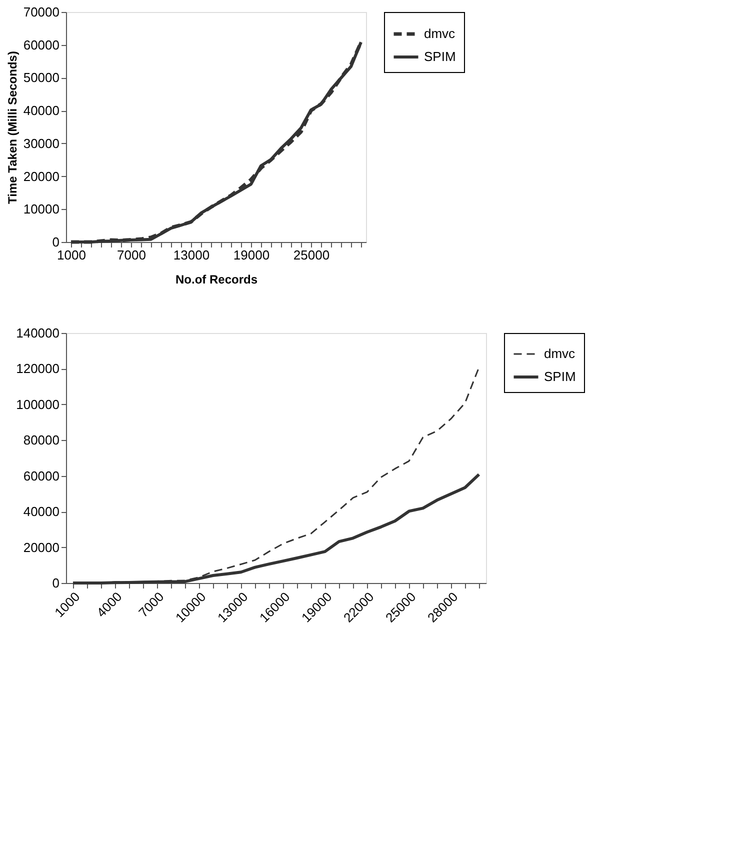 The height and width of the screenshot is (865, 753). Describe the element at coordinates (251, 255) in the screenshot. I see `x-tick-label: 19000` at that location.